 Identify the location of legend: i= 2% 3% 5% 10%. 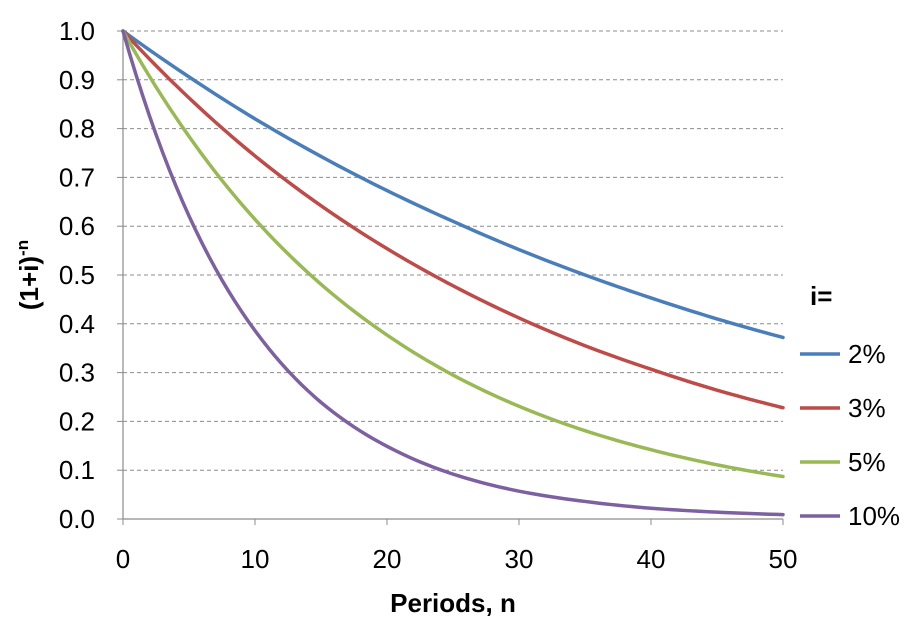
(850, 406).